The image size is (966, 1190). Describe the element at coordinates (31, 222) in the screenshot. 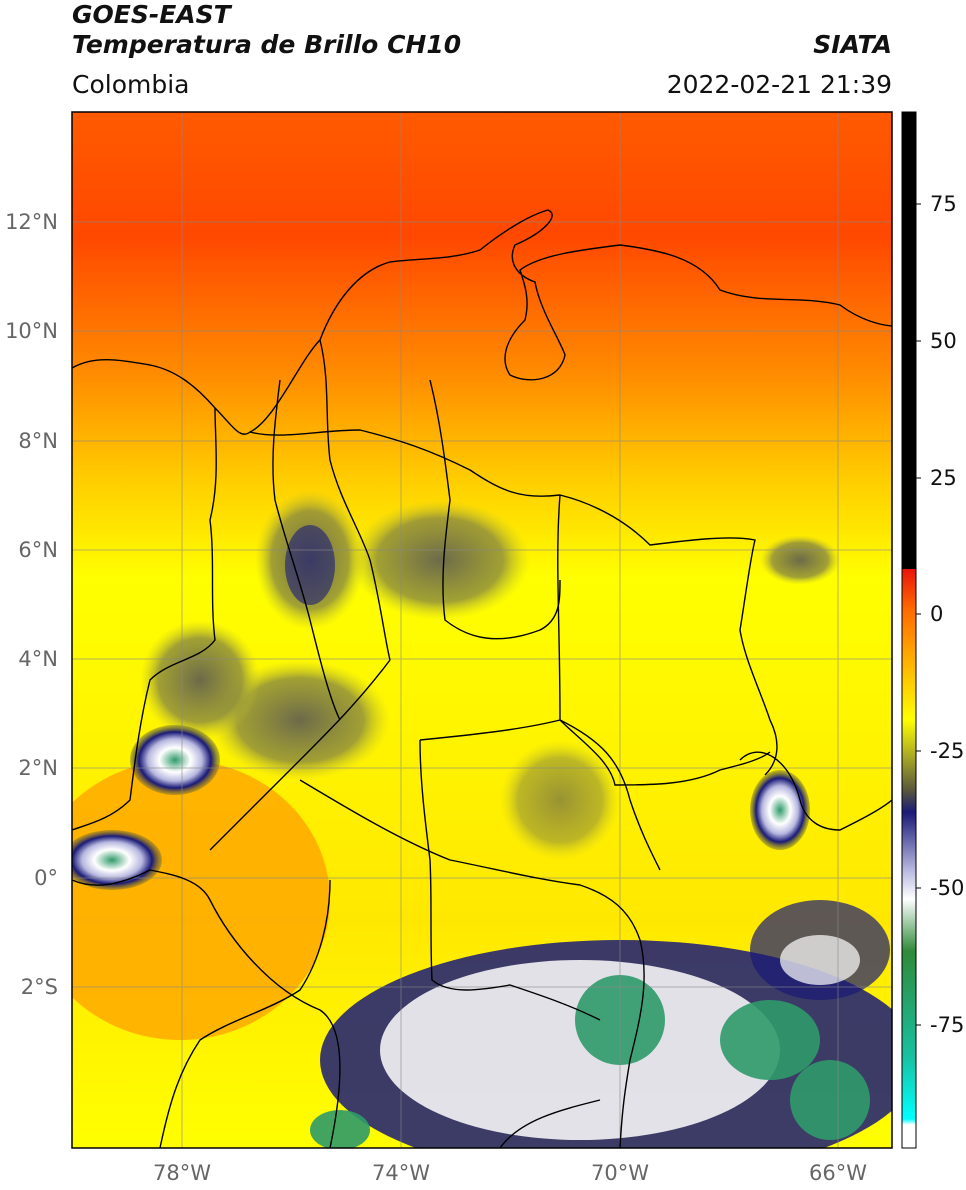

I see `lat-label: 12°N` at that location.